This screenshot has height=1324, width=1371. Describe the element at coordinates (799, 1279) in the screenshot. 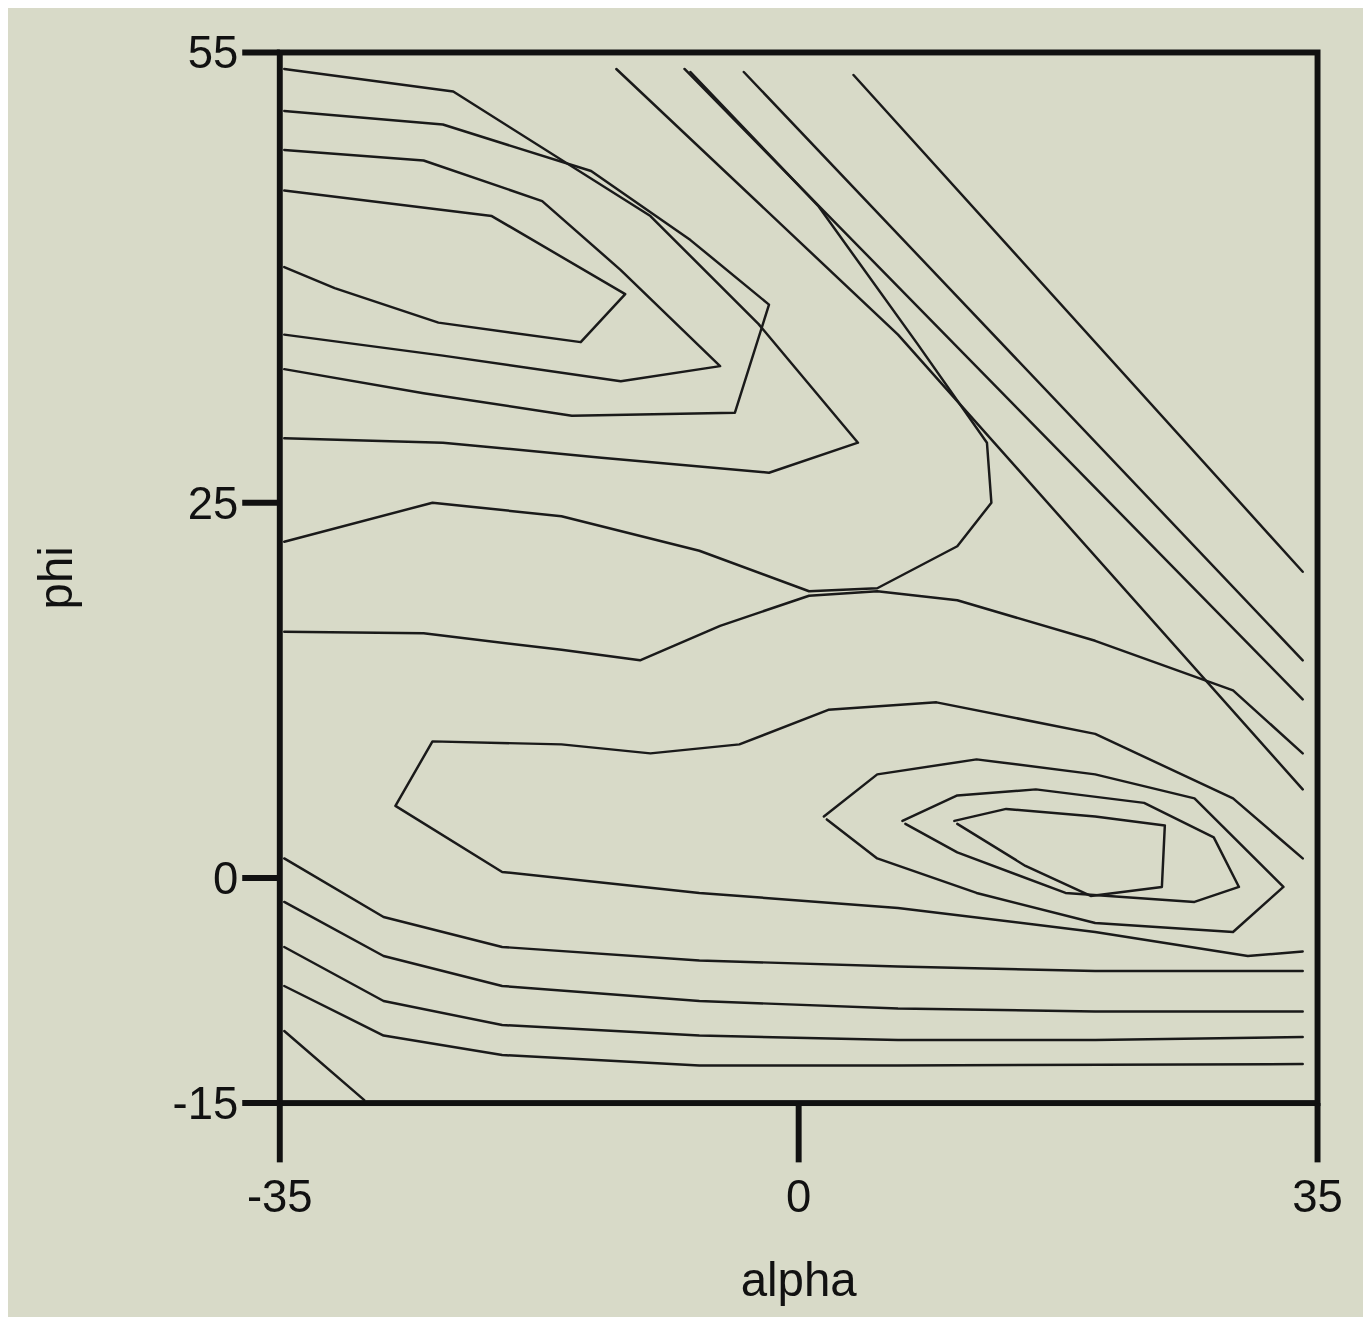

I see `x-axis-title: alpha` at that location.